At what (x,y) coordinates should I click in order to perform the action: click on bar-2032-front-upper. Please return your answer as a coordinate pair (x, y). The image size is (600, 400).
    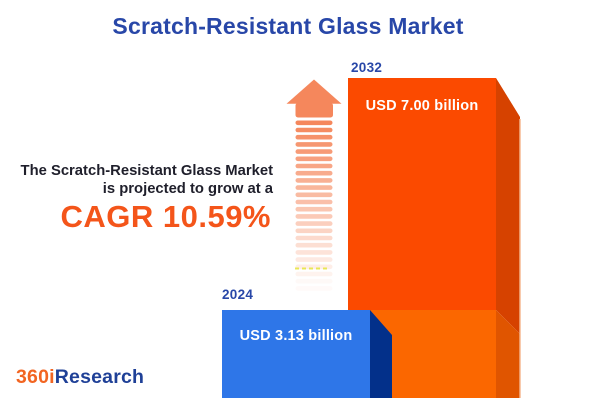
    Looking at the image, I should click on (422, 194).